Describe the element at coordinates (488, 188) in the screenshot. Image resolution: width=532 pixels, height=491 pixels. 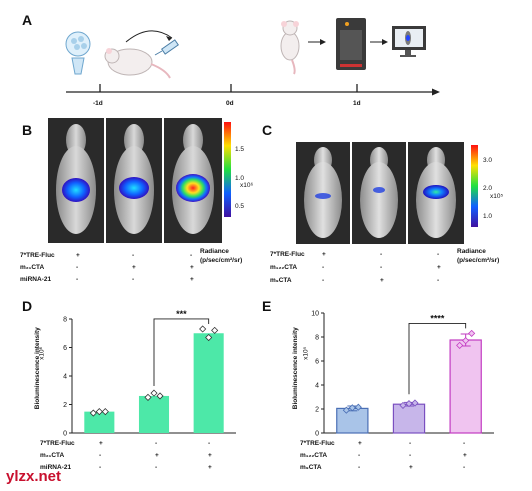
I see `c-cbar-tick-2: 2.0` at that location.